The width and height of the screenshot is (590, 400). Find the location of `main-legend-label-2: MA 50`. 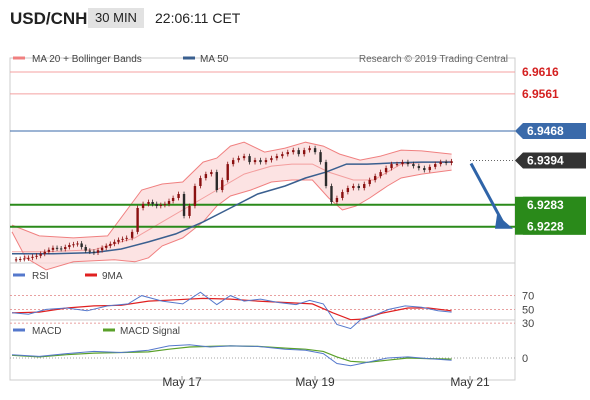

main-legend-label-2: MA 50 is located at coordinates (214, 59).